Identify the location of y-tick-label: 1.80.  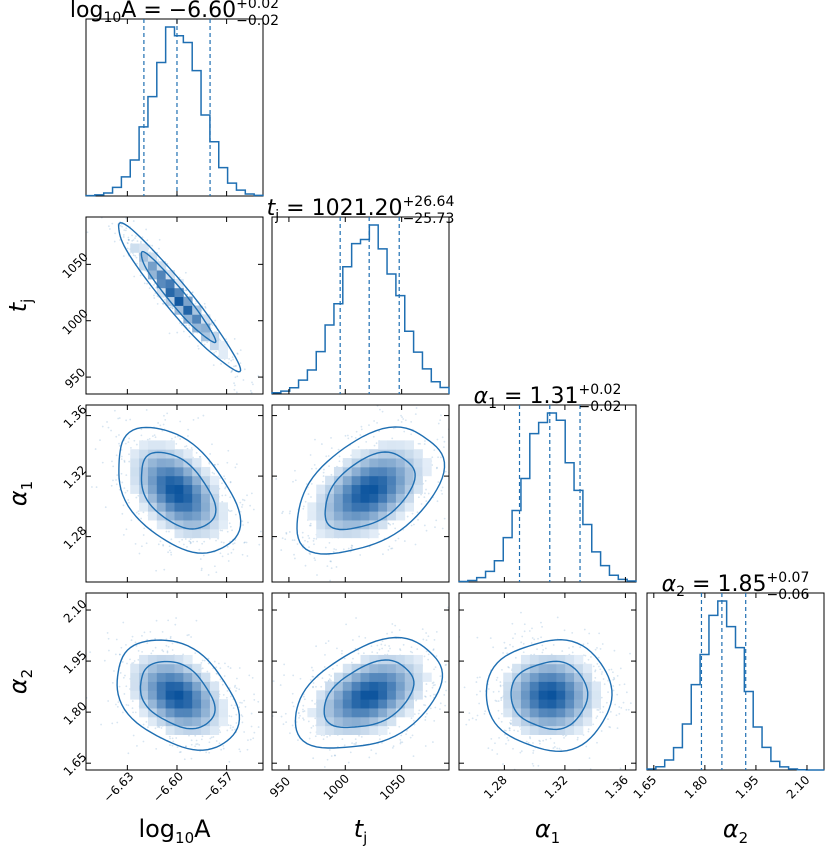
(75, 713).